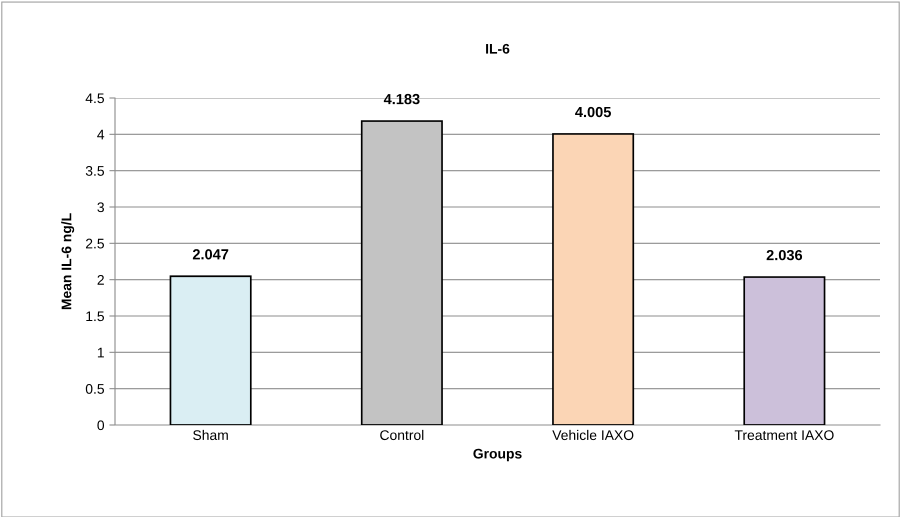 Image resolution: width=901 pixels, height=517 pixels. What do you see at coordinates (95, 243) in the screenshot?
I see `y-tick-label: 2.5` at bounding box center [95, 243].